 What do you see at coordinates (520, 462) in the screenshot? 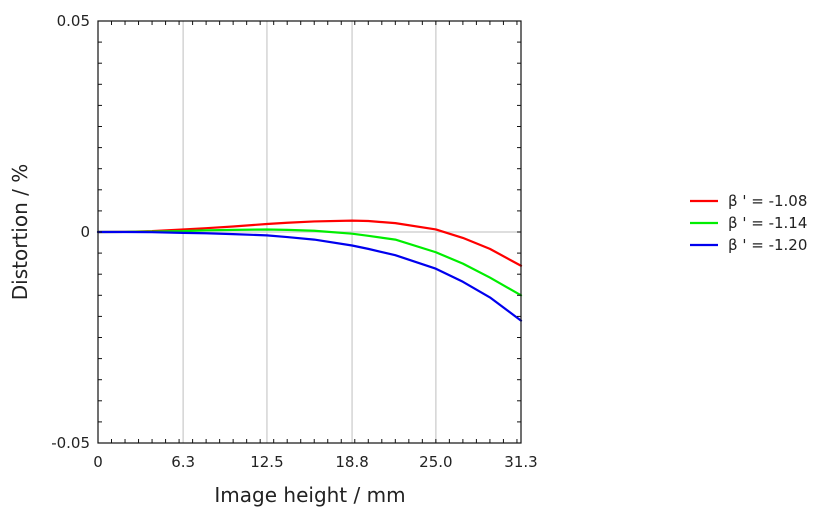
I see `x-tick-label: 31.3` at bounding box center [520, 462].